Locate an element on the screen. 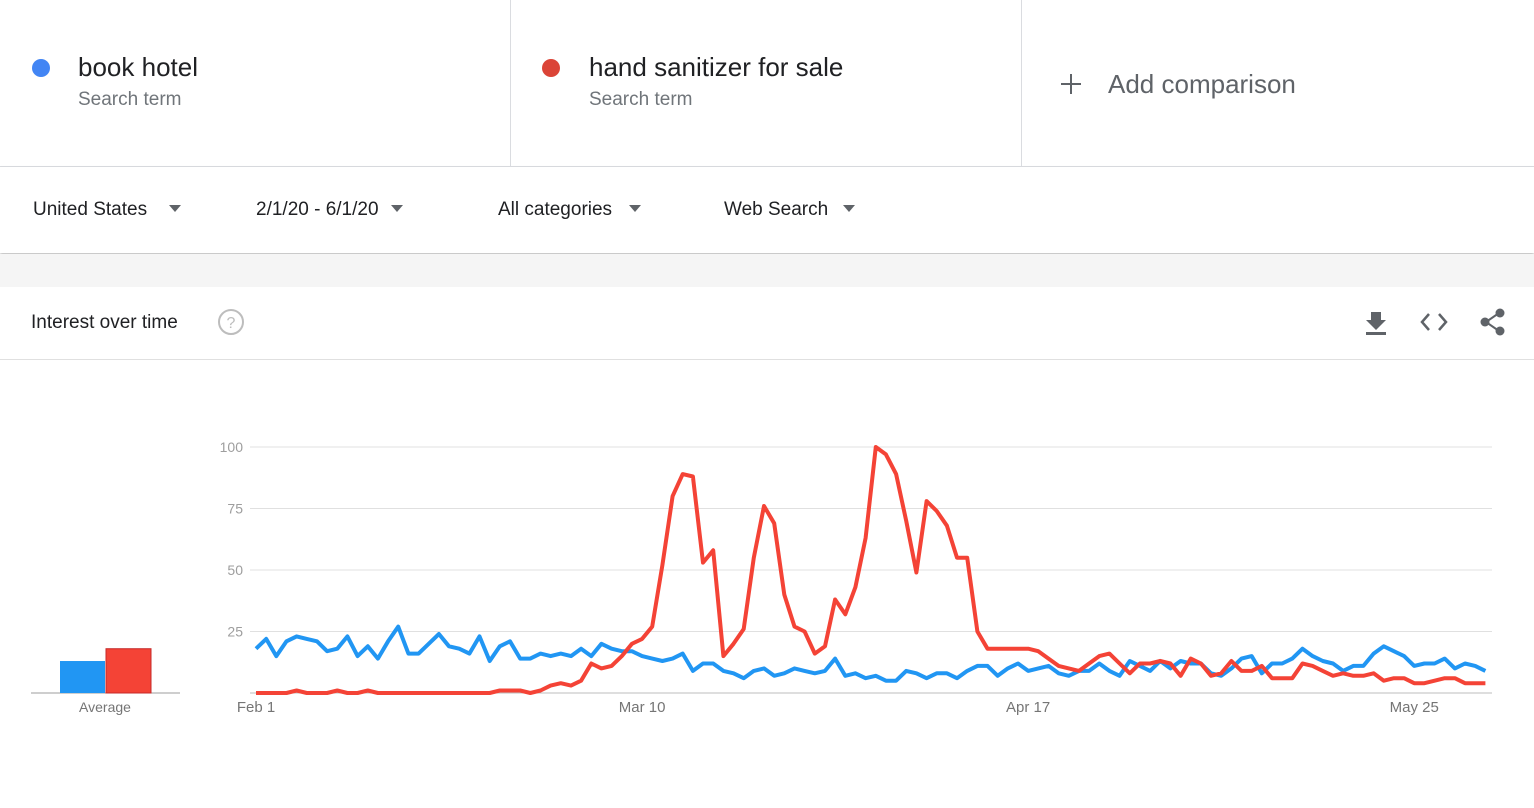 The width and height of the screenshot is (1534, 808). category-filter: All categories is located at coordinates (572, 210).